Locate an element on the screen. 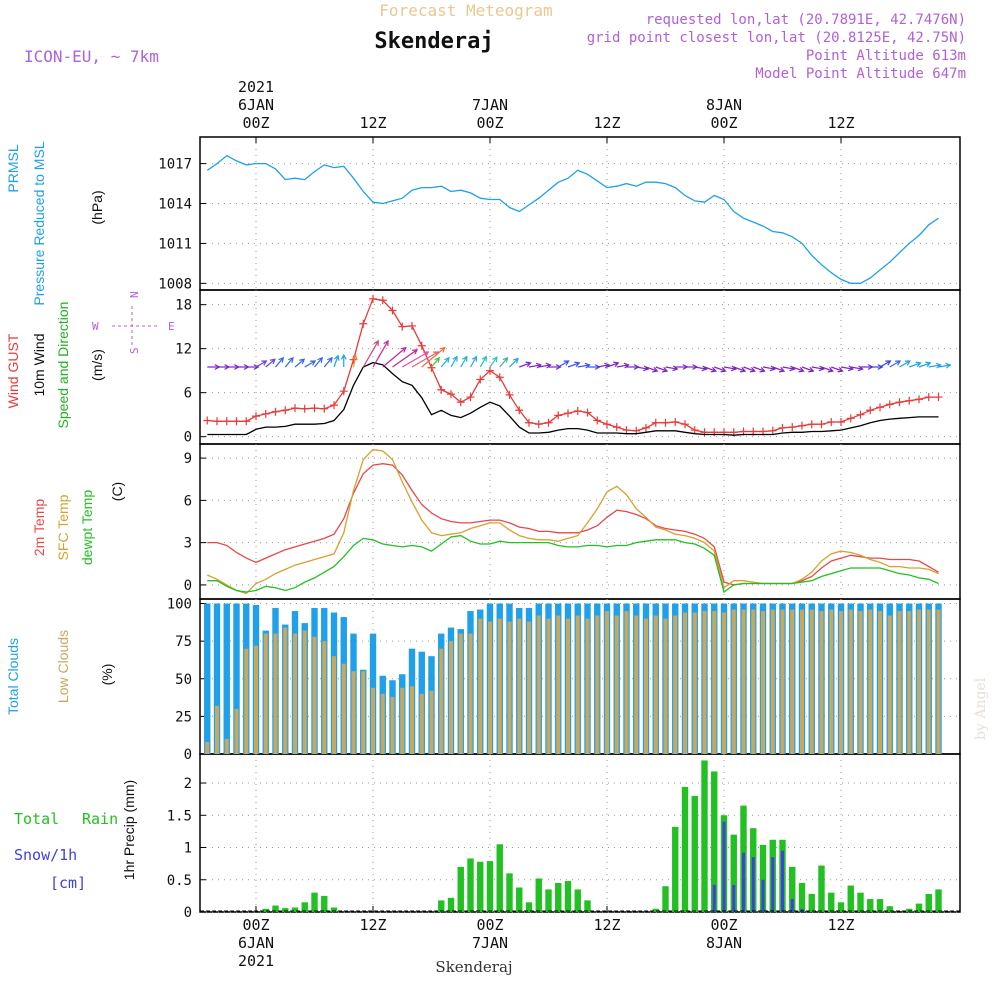 The height and width of the screenshot is (1000, 1000). cloud-unit: (%) is located at coordinates (107, 675).